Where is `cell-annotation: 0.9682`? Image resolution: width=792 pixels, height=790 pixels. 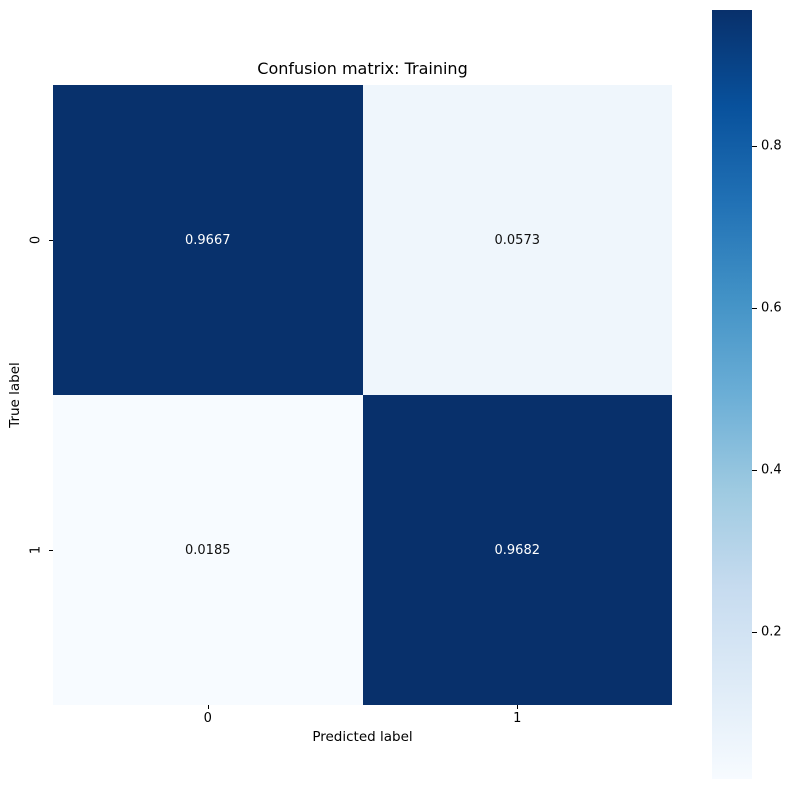
cell-annotation: 0.9682 is located at coordinates (517, 550).